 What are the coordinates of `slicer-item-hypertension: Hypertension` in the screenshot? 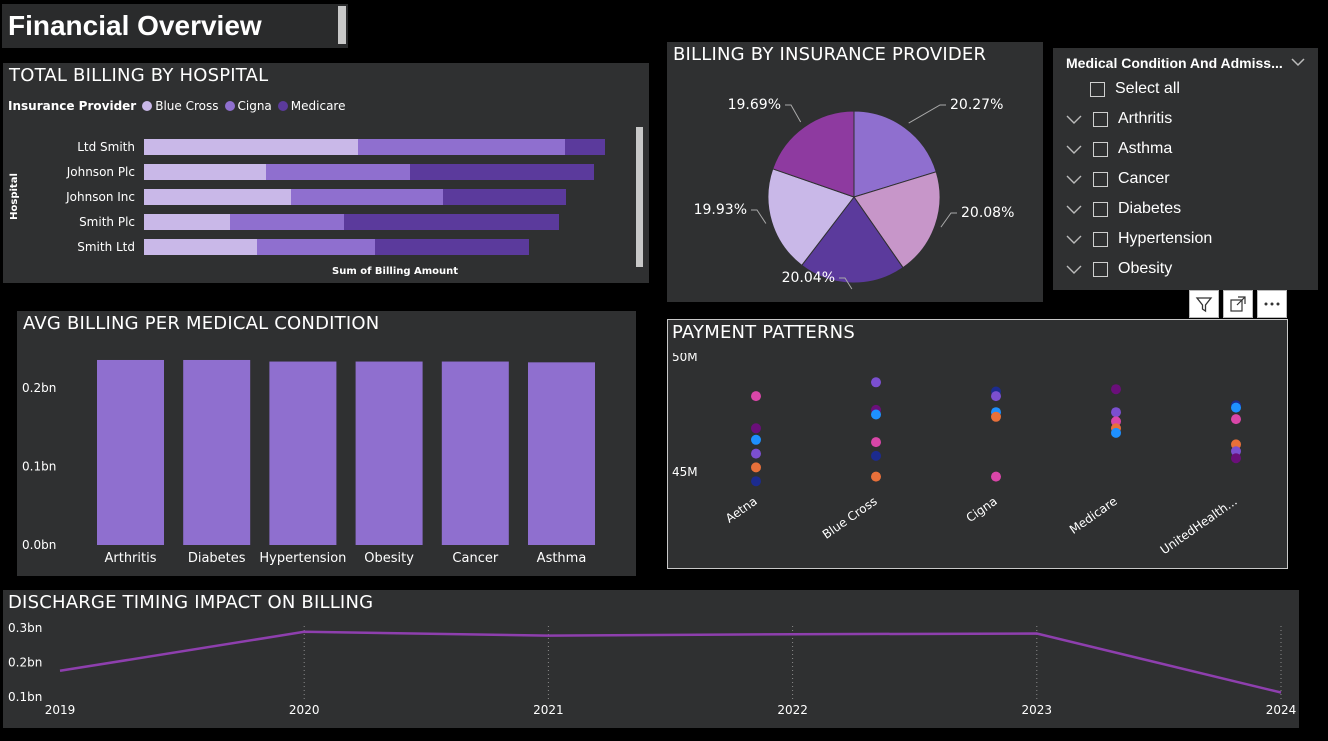 It's located at (1138, 239).